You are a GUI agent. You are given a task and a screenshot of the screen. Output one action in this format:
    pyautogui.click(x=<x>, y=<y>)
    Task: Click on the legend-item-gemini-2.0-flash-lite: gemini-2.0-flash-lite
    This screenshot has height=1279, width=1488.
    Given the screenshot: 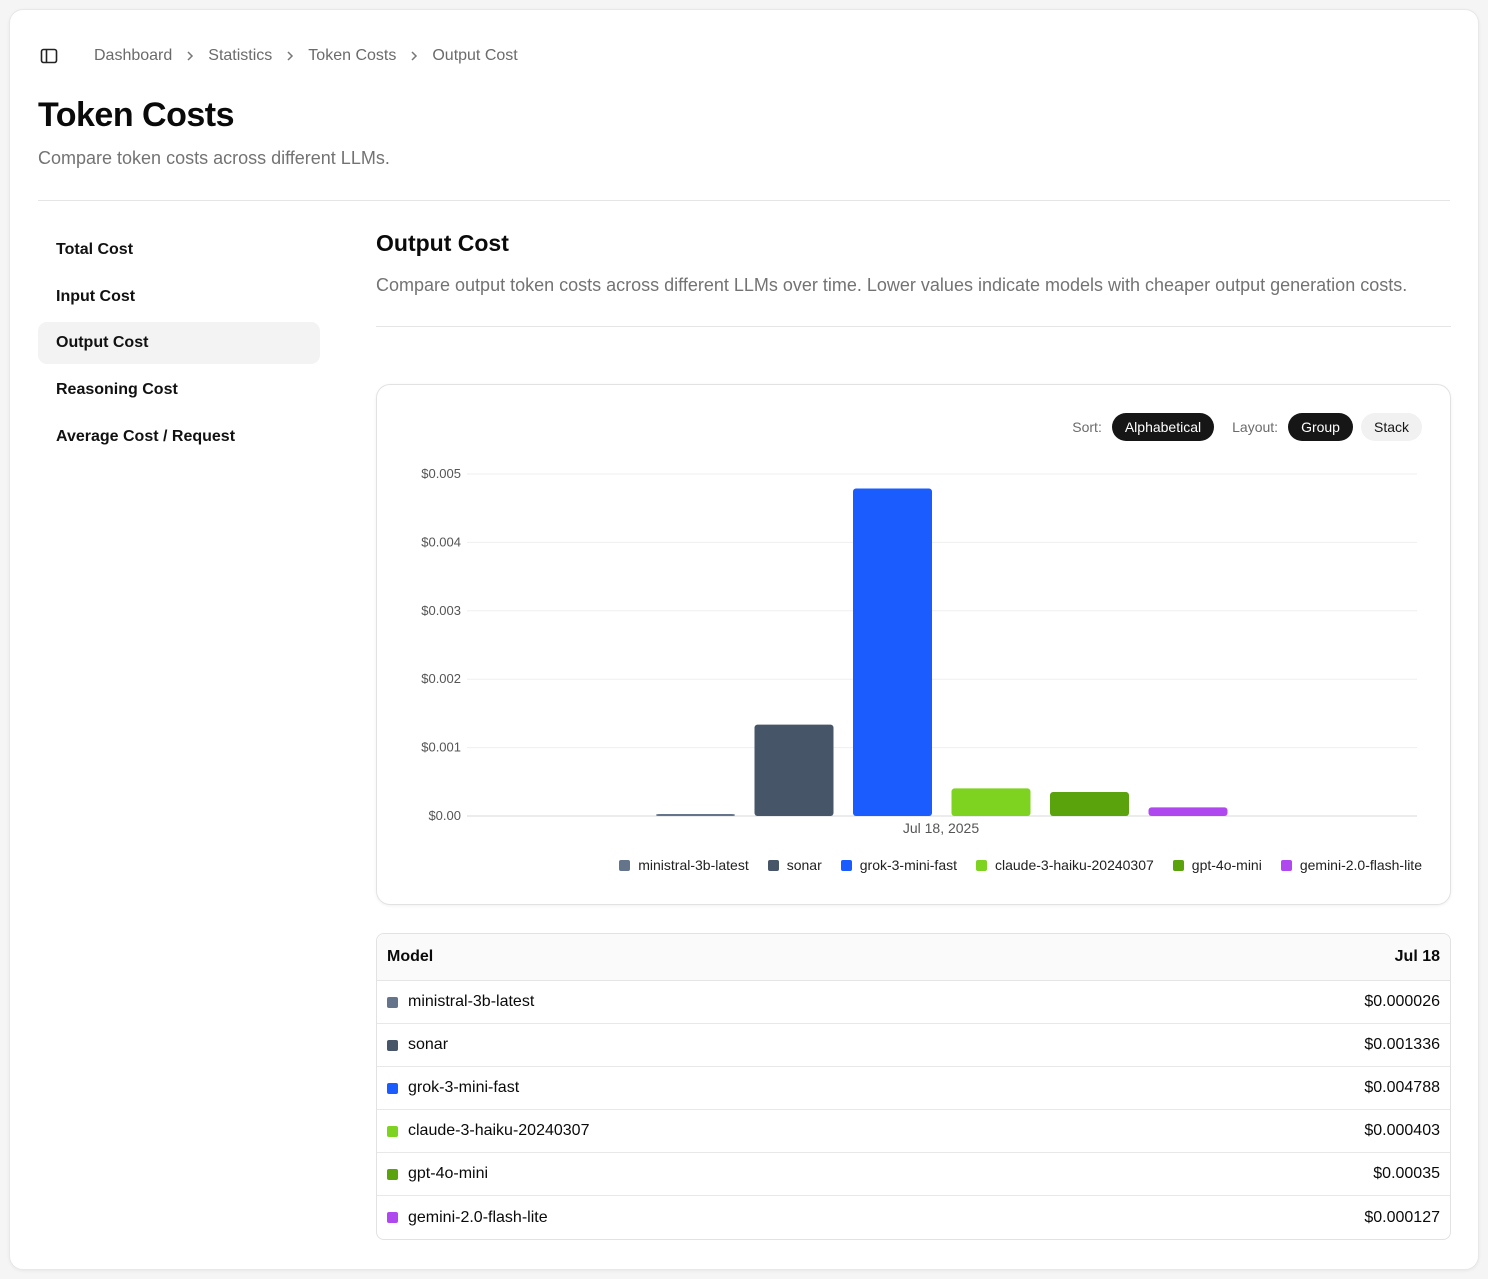 What is the action you would take?
    pyautogui.click(x=1351, y=865)
    